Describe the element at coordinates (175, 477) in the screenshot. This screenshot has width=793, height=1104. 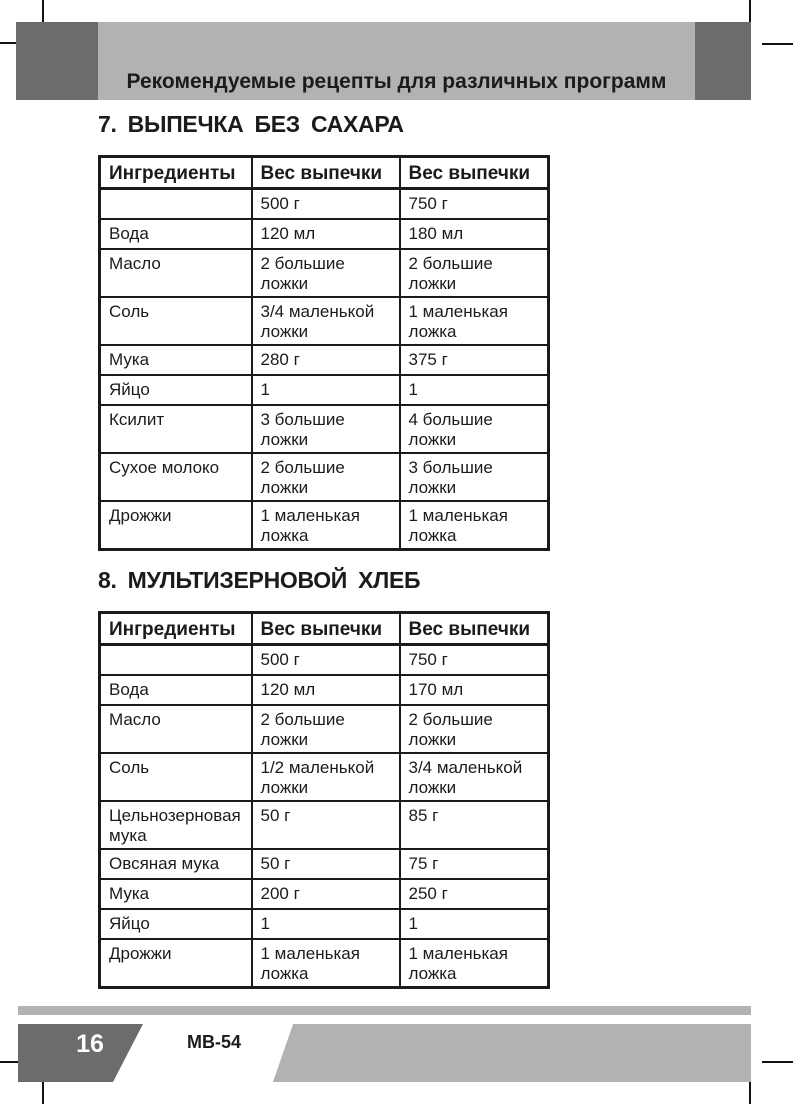
I see `table-cell: Сухое молоко` at that location.